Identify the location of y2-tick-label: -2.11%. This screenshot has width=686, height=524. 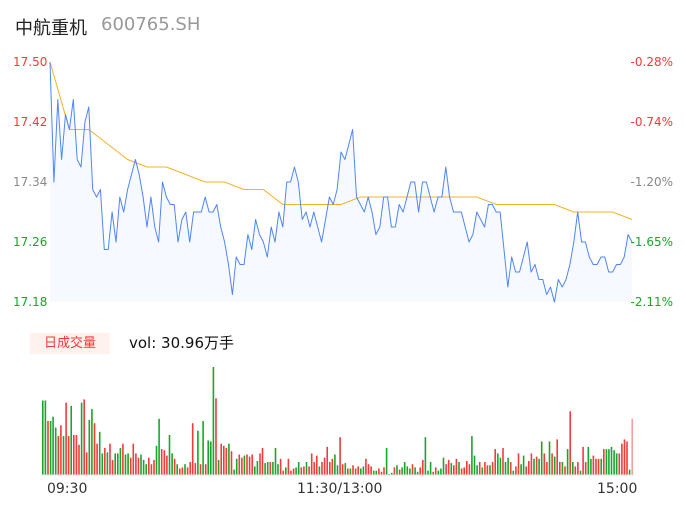
(651, 302).